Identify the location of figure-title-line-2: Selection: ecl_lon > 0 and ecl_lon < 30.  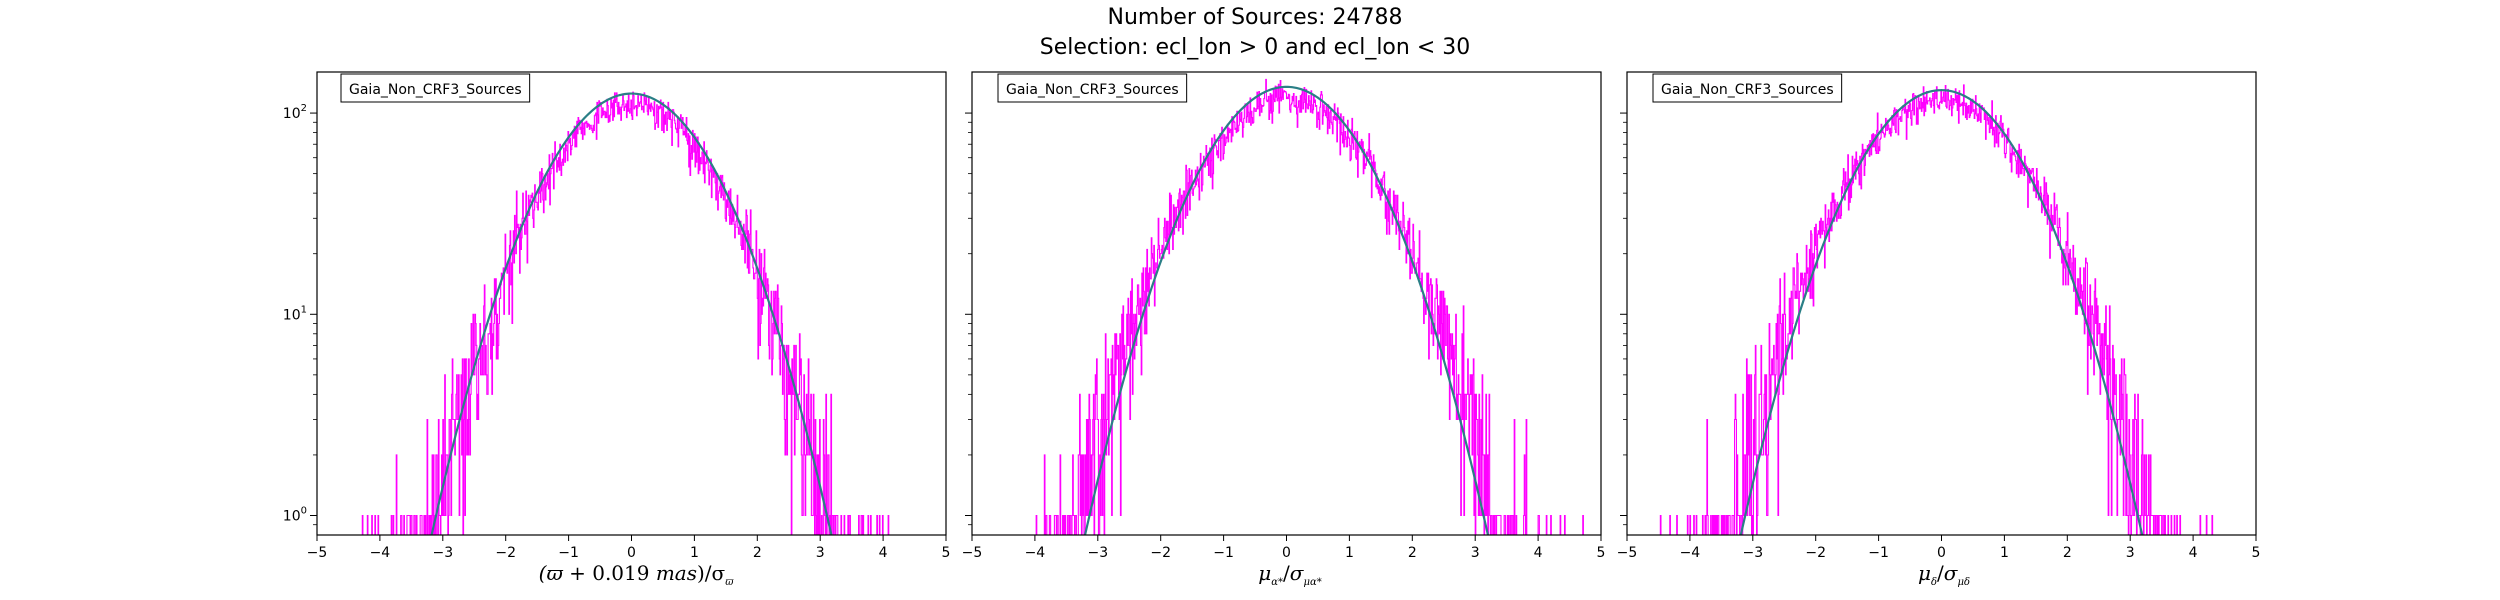
(1255, 47).